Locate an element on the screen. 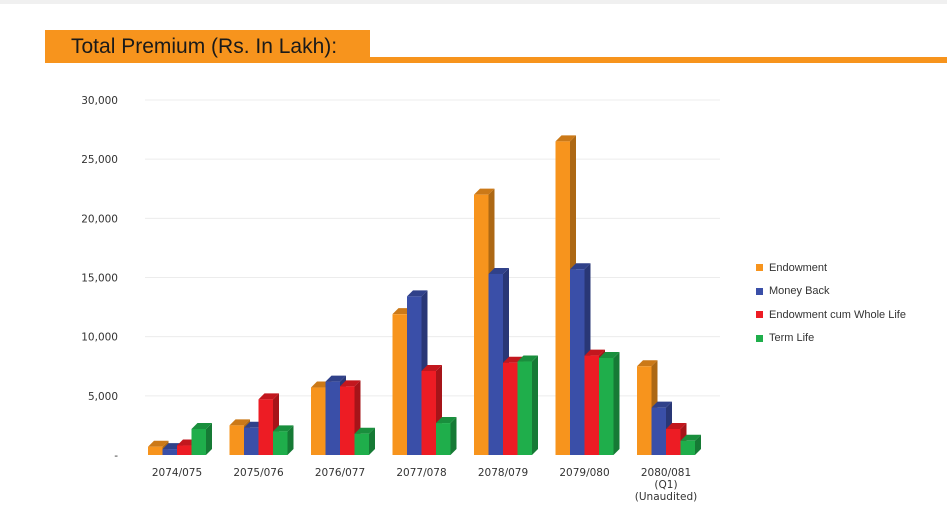 This screenshot has height=523, width=947. chart-title: Total Premium (Rs. In Lakh): is located at coordinates (207, 46).